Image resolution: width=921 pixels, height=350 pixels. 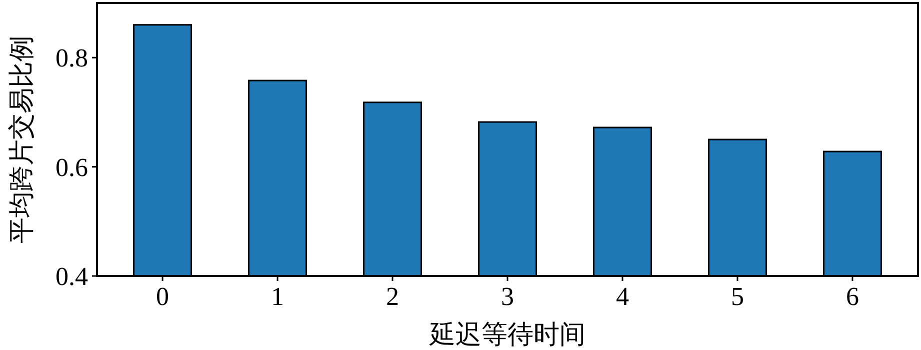 I want to click on x-tick-label: 1, so click(x=277, y=296).